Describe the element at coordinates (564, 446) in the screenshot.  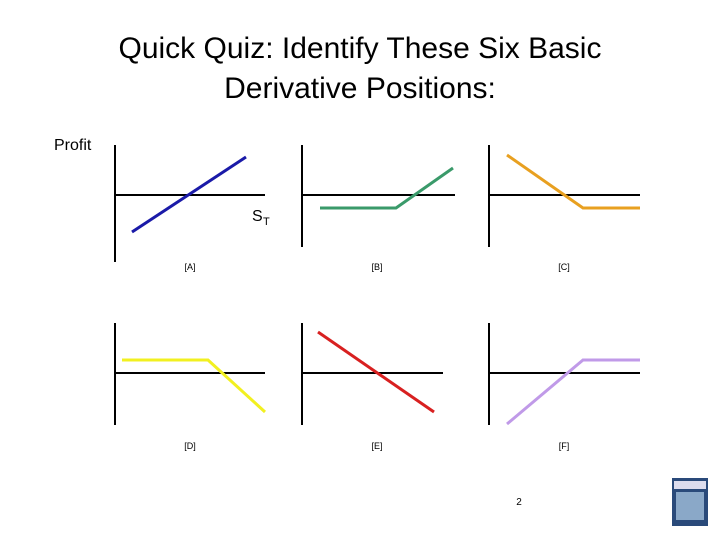
I see `panel-label: [F]` at that location.